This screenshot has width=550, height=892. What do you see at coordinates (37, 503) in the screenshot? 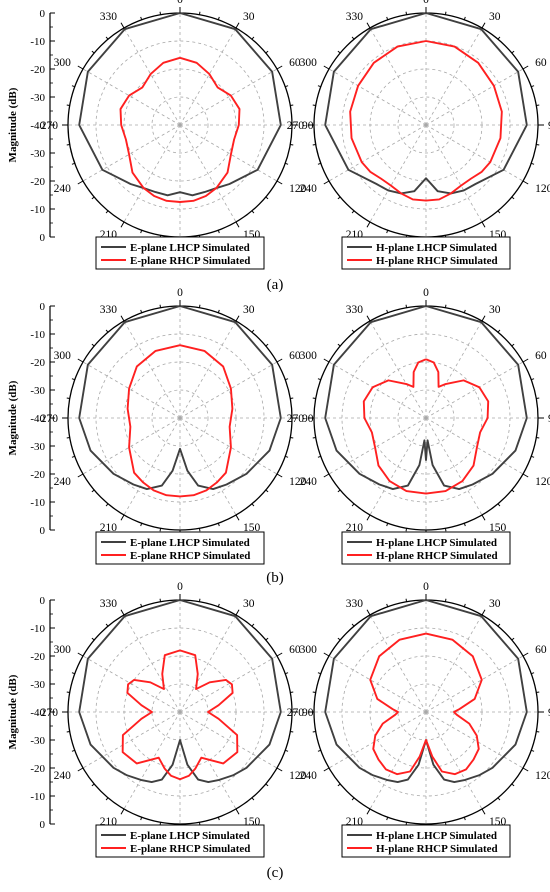
I see `magnitude-tick-label: -10` at bounding box center [37, 503].